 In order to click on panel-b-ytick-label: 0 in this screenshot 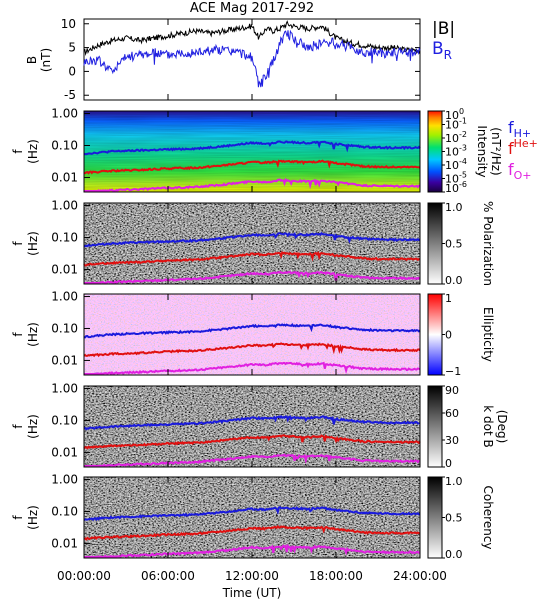, I will do `click(72, 71)`.